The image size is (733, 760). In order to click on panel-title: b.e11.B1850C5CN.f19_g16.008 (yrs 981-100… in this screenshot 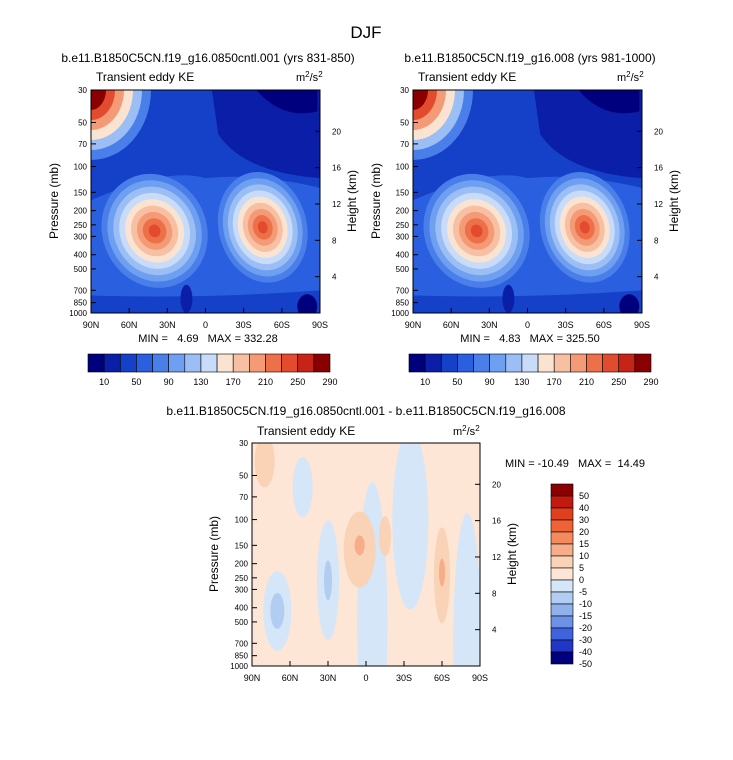, I will do `click(529, 58)`.